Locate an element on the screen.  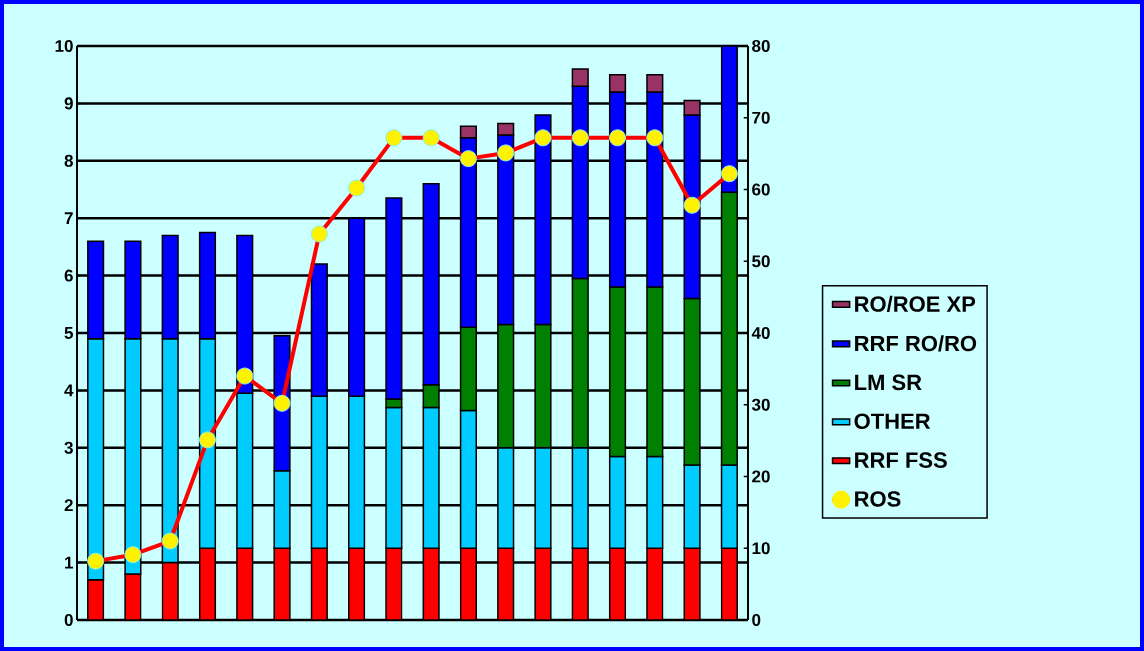
legend-label: RRF RO/RO is located at coordinates (916, 343).